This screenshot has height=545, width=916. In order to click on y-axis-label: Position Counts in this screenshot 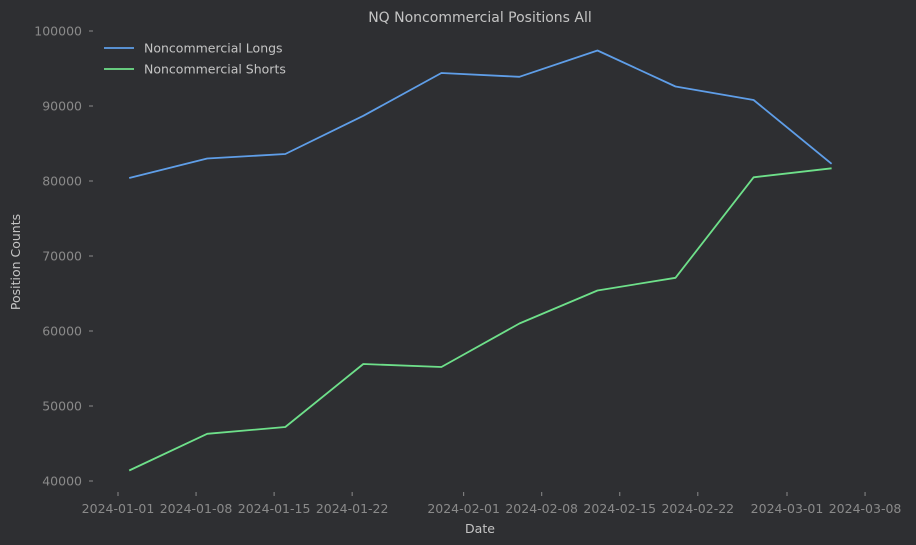, I will do `click(15, 262)`.